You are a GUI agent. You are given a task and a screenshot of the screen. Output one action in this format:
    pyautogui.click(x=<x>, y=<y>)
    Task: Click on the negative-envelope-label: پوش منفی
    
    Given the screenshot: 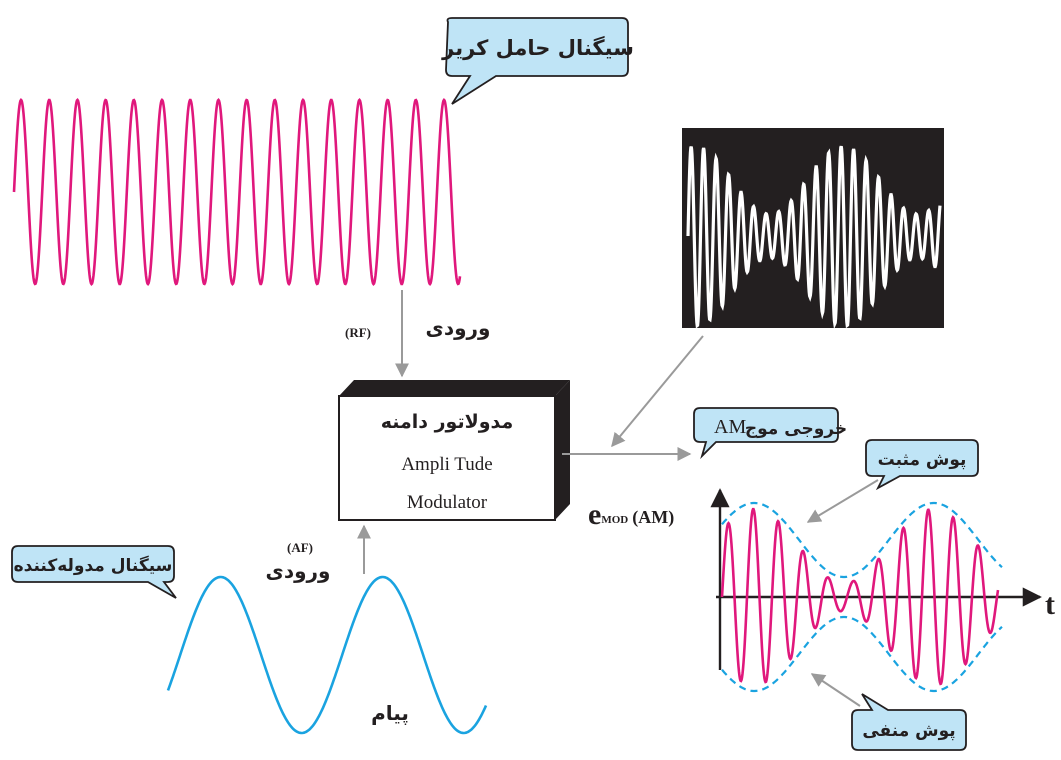 What is the action you would take?
    pyautogui.click(x=908, y=731)
    